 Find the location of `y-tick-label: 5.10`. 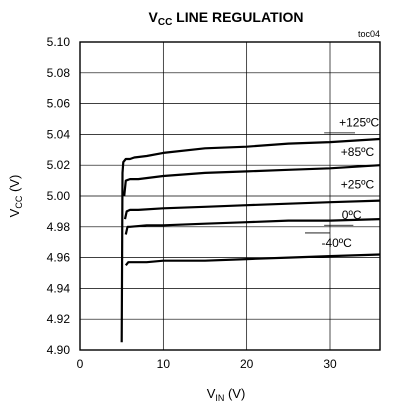

y-tick-label: 5.10 is located at coordinates (59, 42).